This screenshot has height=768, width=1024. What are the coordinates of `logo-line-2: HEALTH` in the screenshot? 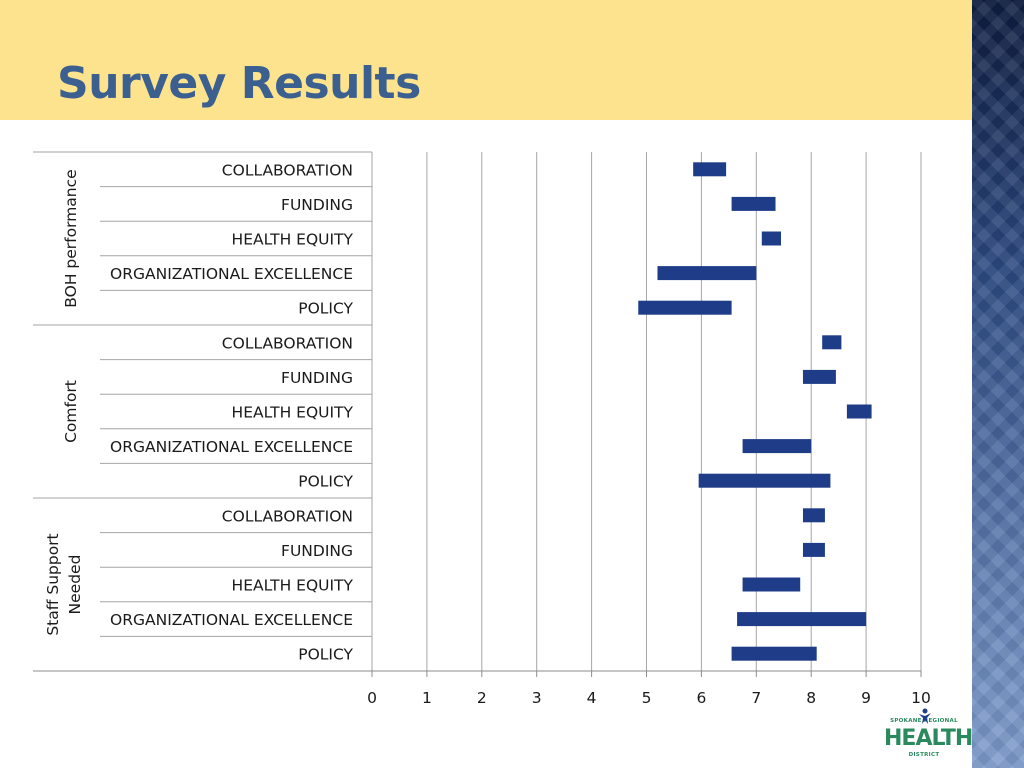 It's located at (928, 738).